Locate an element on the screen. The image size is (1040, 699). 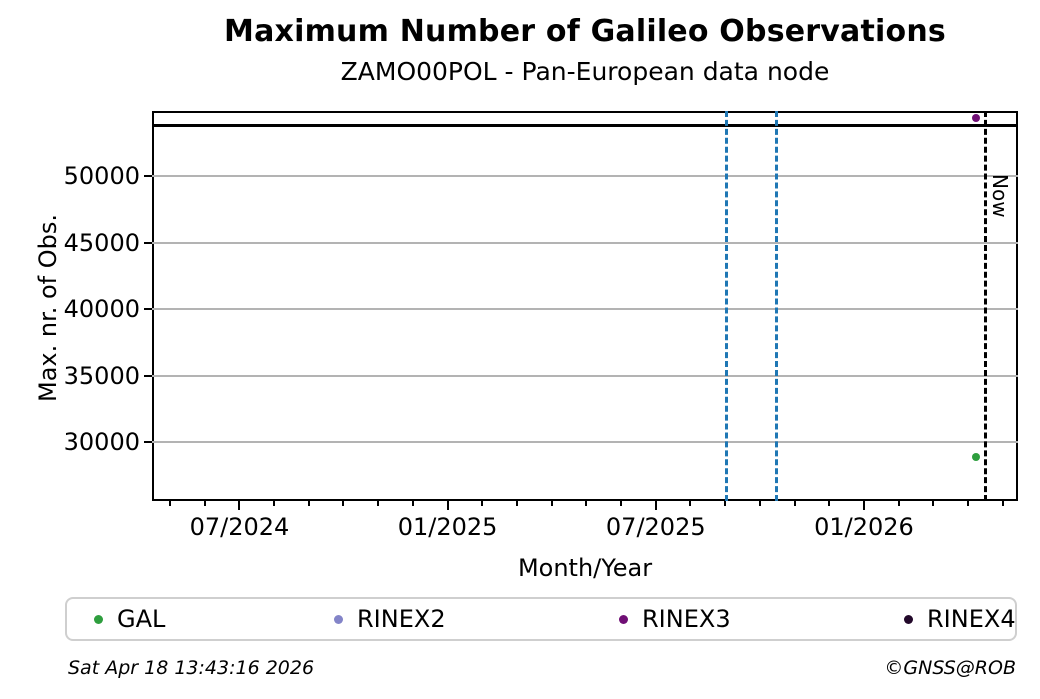
x-tick-label: 07/2025 is located at coordinates (655, 527).